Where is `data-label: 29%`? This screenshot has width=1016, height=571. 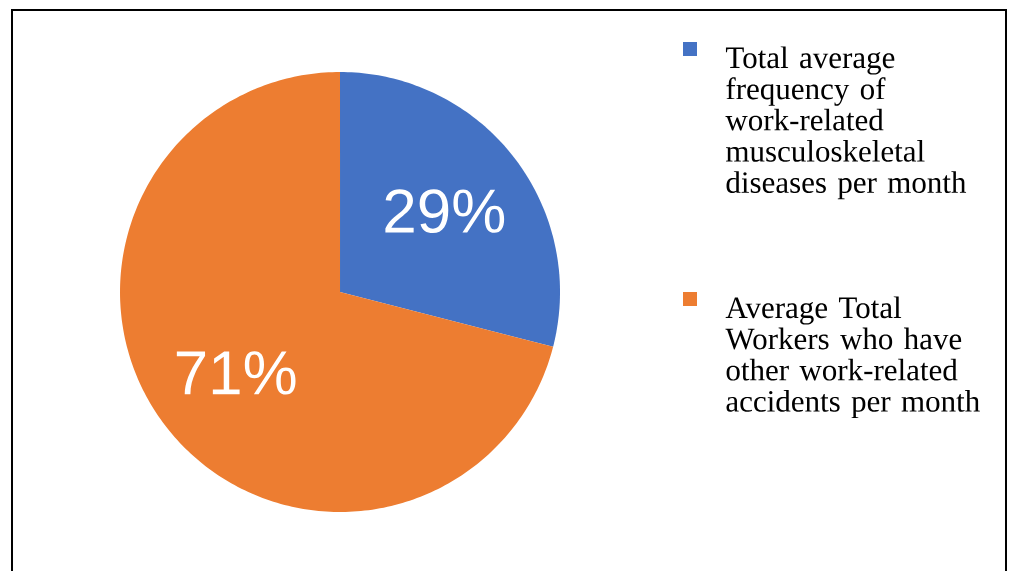 data-label: 29% is located at coordinates (445, 211).